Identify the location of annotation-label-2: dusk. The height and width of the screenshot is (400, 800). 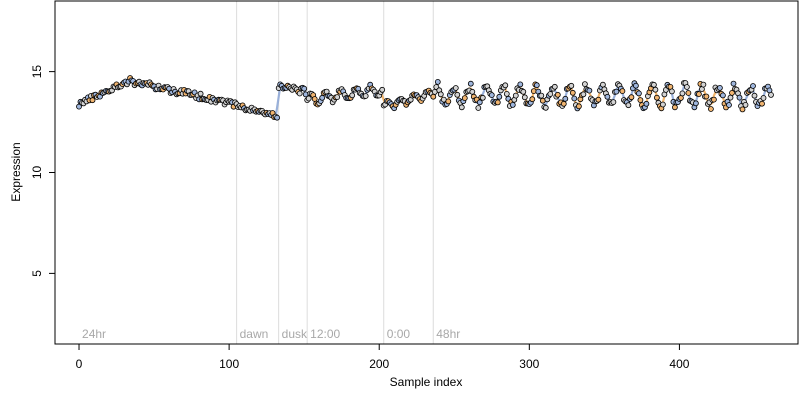
(295, 334).